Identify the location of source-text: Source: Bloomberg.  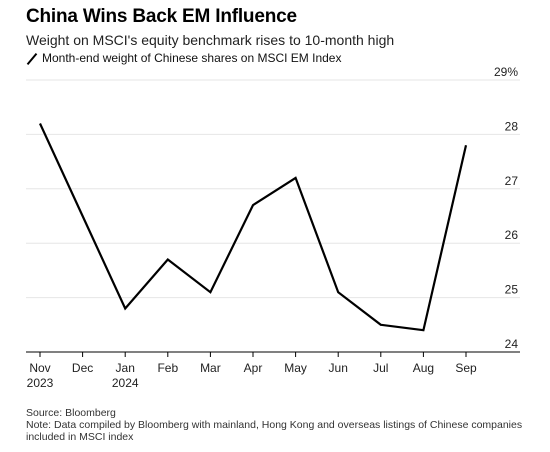
(71, 413).